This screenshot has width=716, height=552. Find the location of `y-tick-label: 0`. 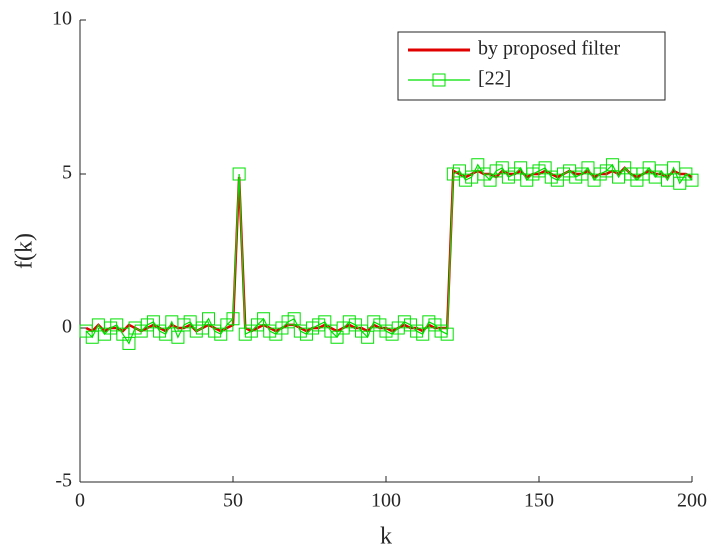

y-tick-label: 0 is located at coordinates (67, 327).